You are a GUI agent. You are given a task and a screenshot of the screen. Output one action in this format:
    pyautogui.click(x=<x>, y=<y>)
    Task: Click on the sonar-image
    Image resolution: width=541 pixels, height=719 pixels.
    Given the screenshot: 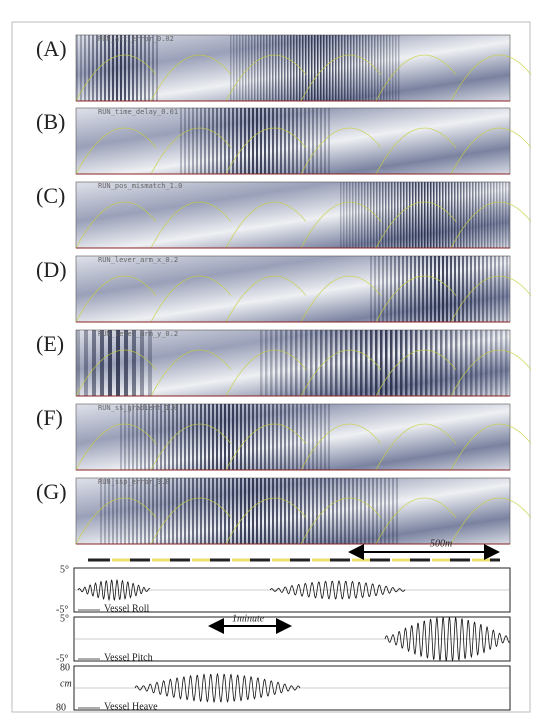 What is the action you would take?
    pyautogui.click(x=303, y=289)
    